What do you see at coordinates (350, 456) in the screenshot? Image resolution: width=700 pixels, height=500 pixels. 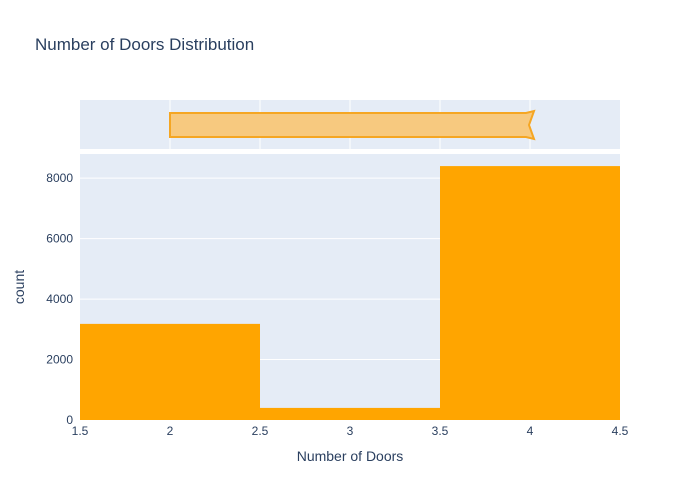 I see `x-axis-title: Number of Doors` at bounding box center [350, 456].